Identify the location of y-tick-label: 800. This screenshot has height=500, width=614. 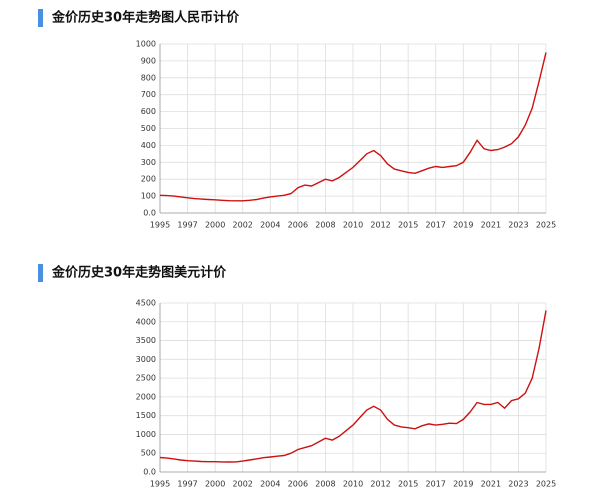
(148, 77).